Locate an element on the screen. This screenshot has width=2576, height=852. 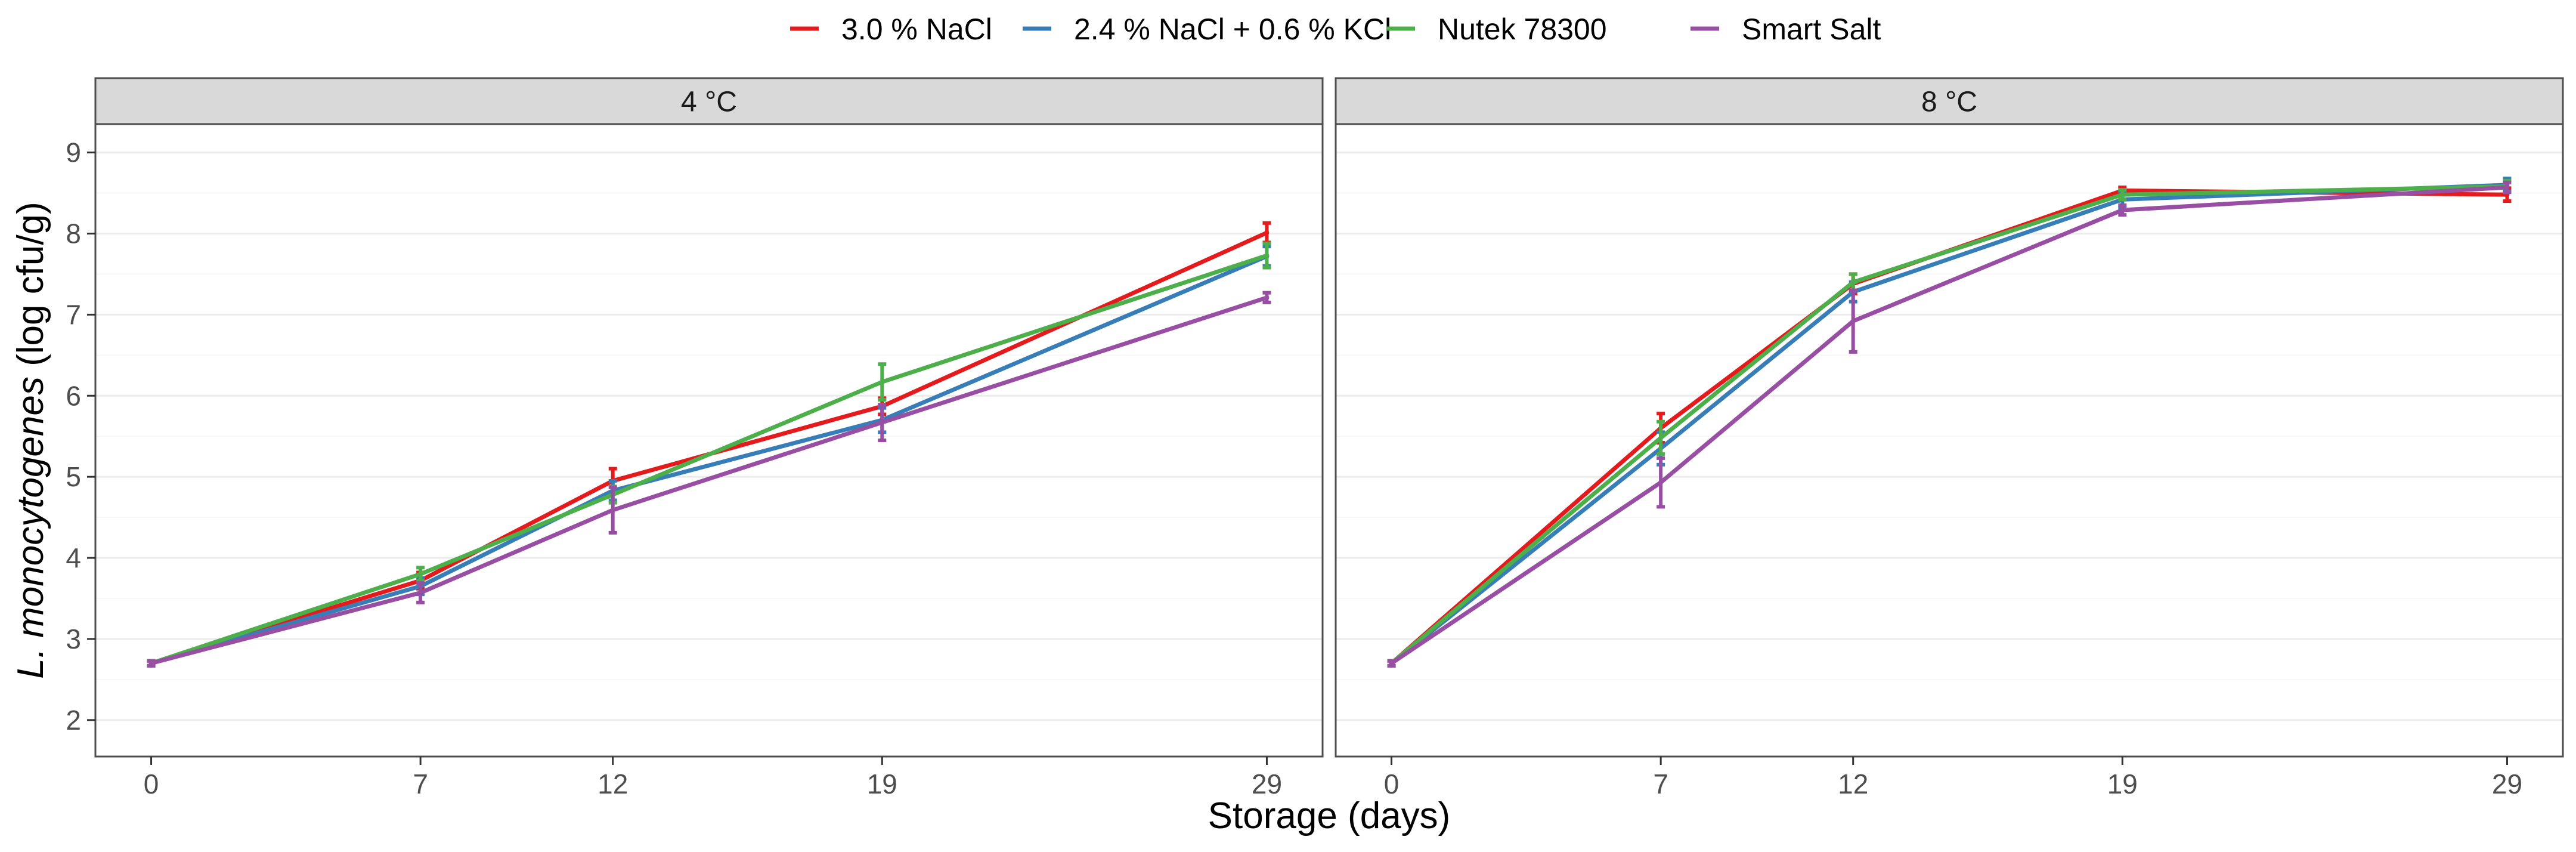
legend-item: 2.4 % NaCl + 0.6 % KCl is located at coordinates (1207, 29).